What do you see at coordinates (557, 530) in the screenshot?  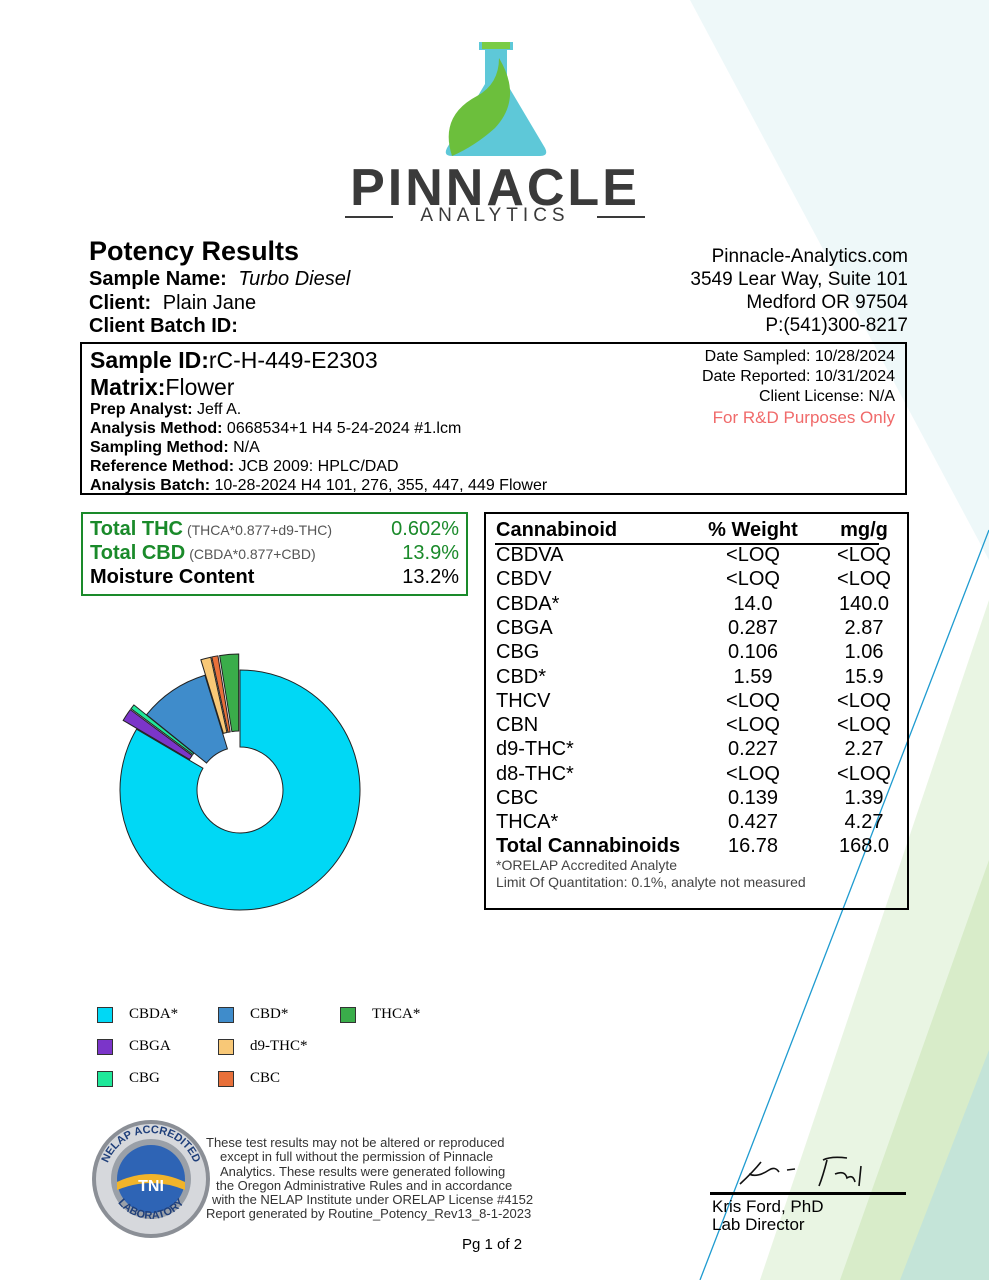 I see `header-cannabinoid: Cannabinoid` at bounding box center [557, 530].